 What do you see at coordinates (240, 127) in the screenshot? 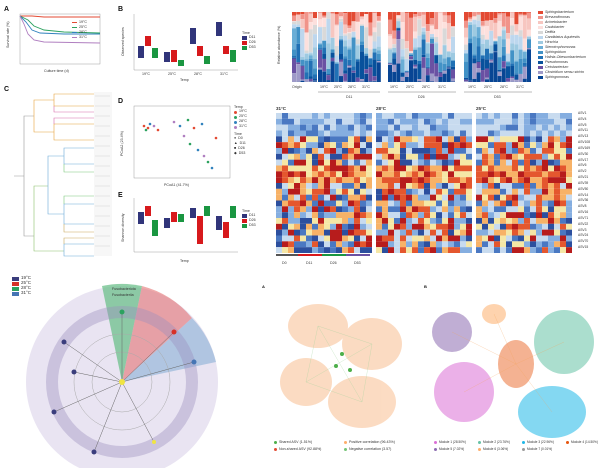
I see `legend-item: 31°C` at bounding box center [240, 127].